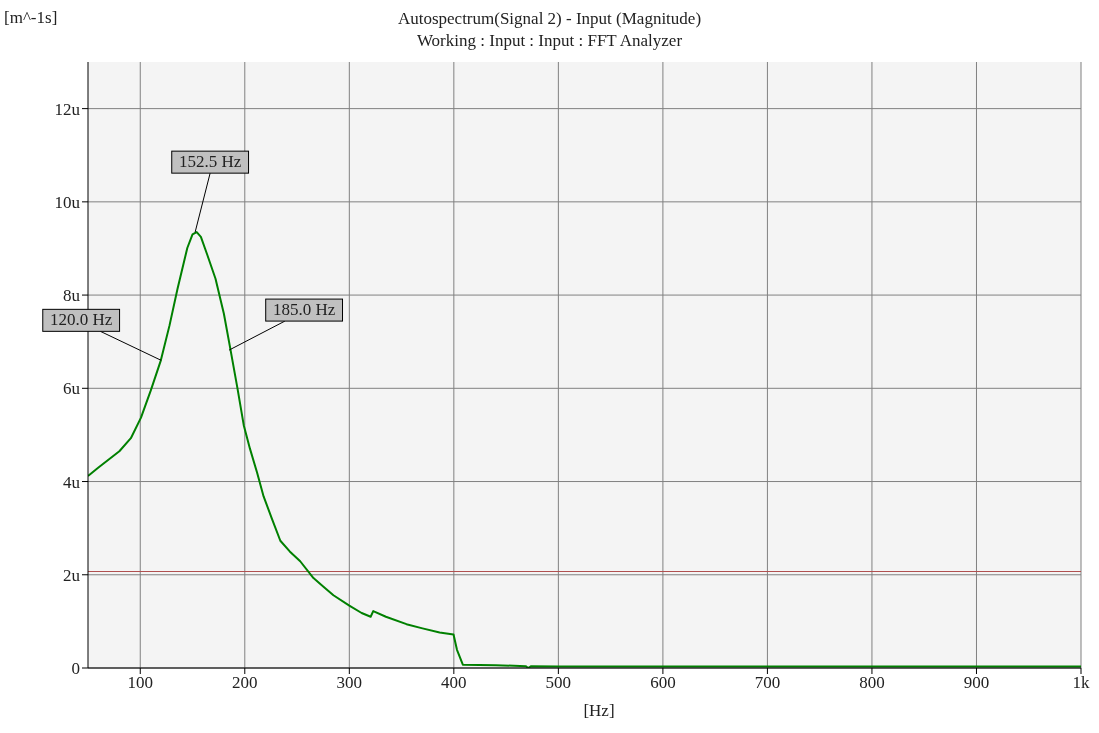 This screenshot has height=733, width=1099. What do you see at coordinates (140, 683) in the screenshot?
I see `x-tick-label: 100` at bounding box center [140, 683].